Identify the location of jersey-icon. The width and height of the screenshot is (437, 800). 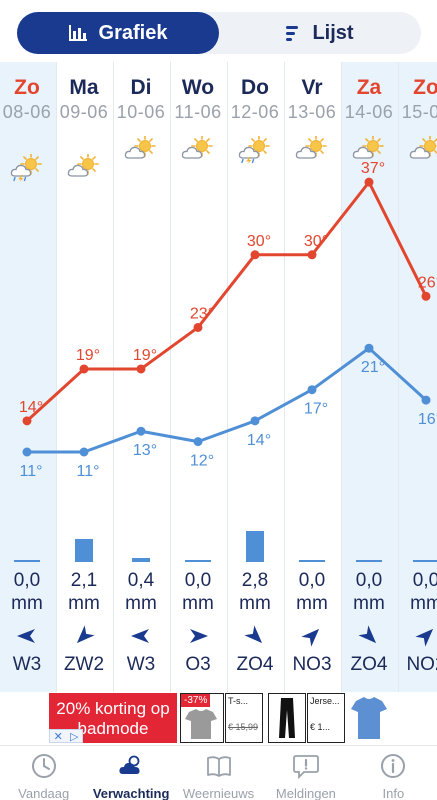
(369, 718).